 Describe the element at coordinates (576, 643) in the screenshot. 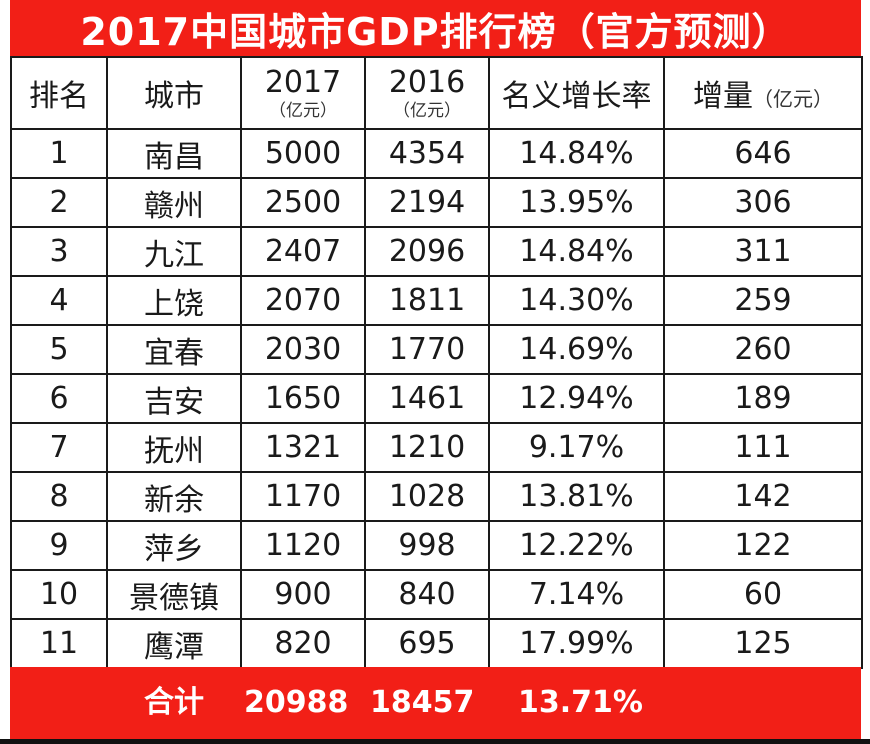

I see `cell-growth: 17.99%` at that location.